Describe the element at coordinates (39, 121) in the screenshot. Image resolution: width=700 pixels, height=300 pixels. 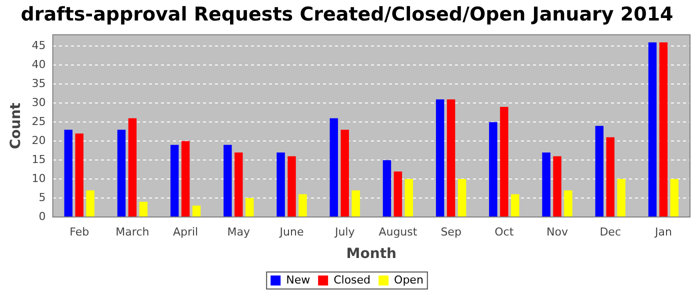
I see `y-tick-label: 25` at that location.